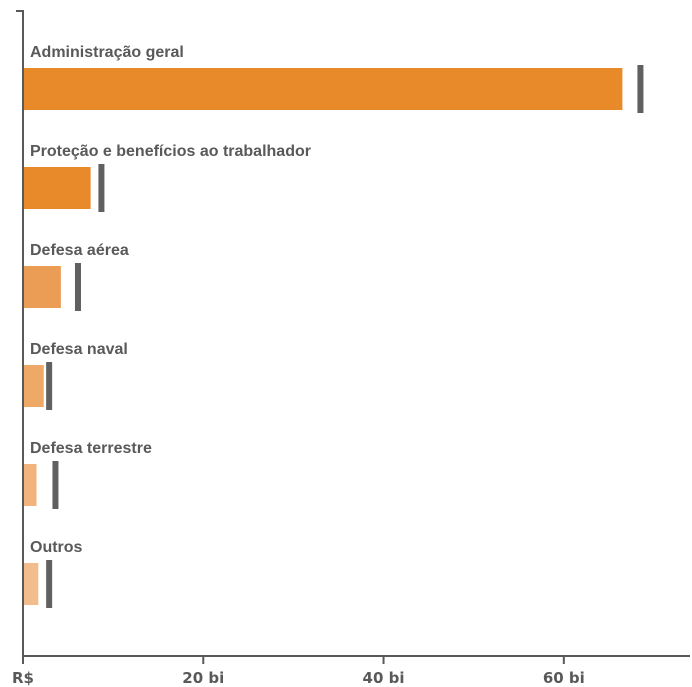  Describe the element at coordinates (384, 678) in the screenshot. I see `x-tick-label: 40 bi` at that location.